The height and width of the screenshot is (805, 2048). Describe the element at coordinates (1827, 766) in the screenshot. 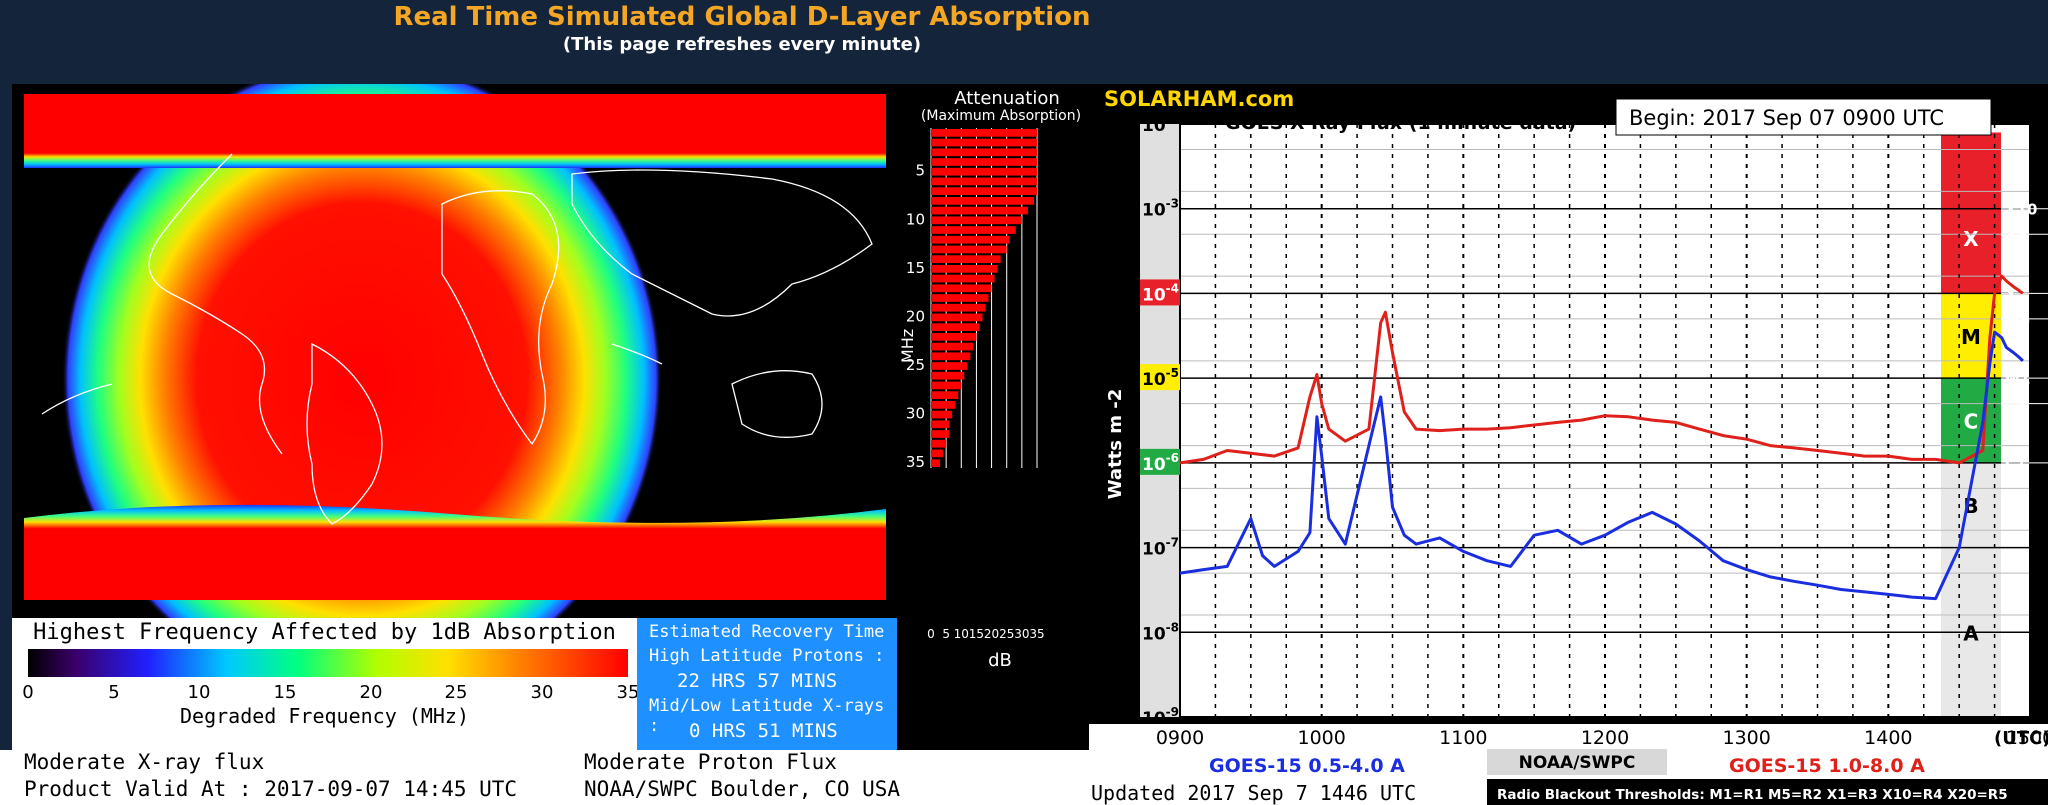

I see `series-long-label: GOES-15 1.0-8.0 A` at that location.